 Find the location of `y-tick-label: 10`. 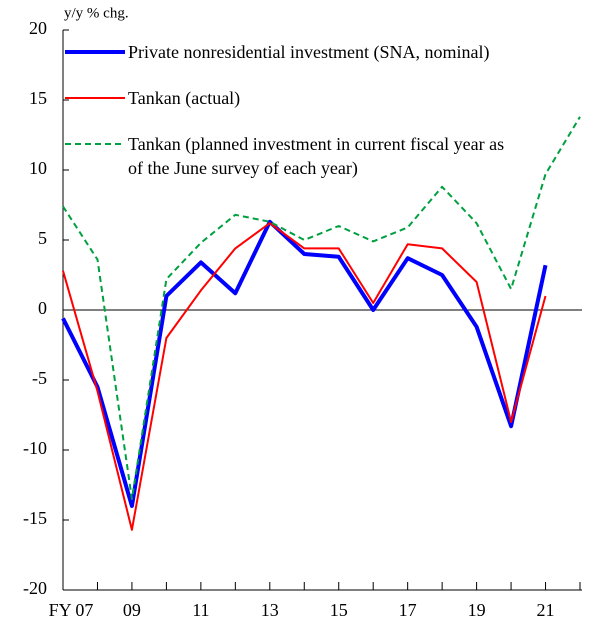

y-tick-label: 10 is located at coordinates (38, 168).